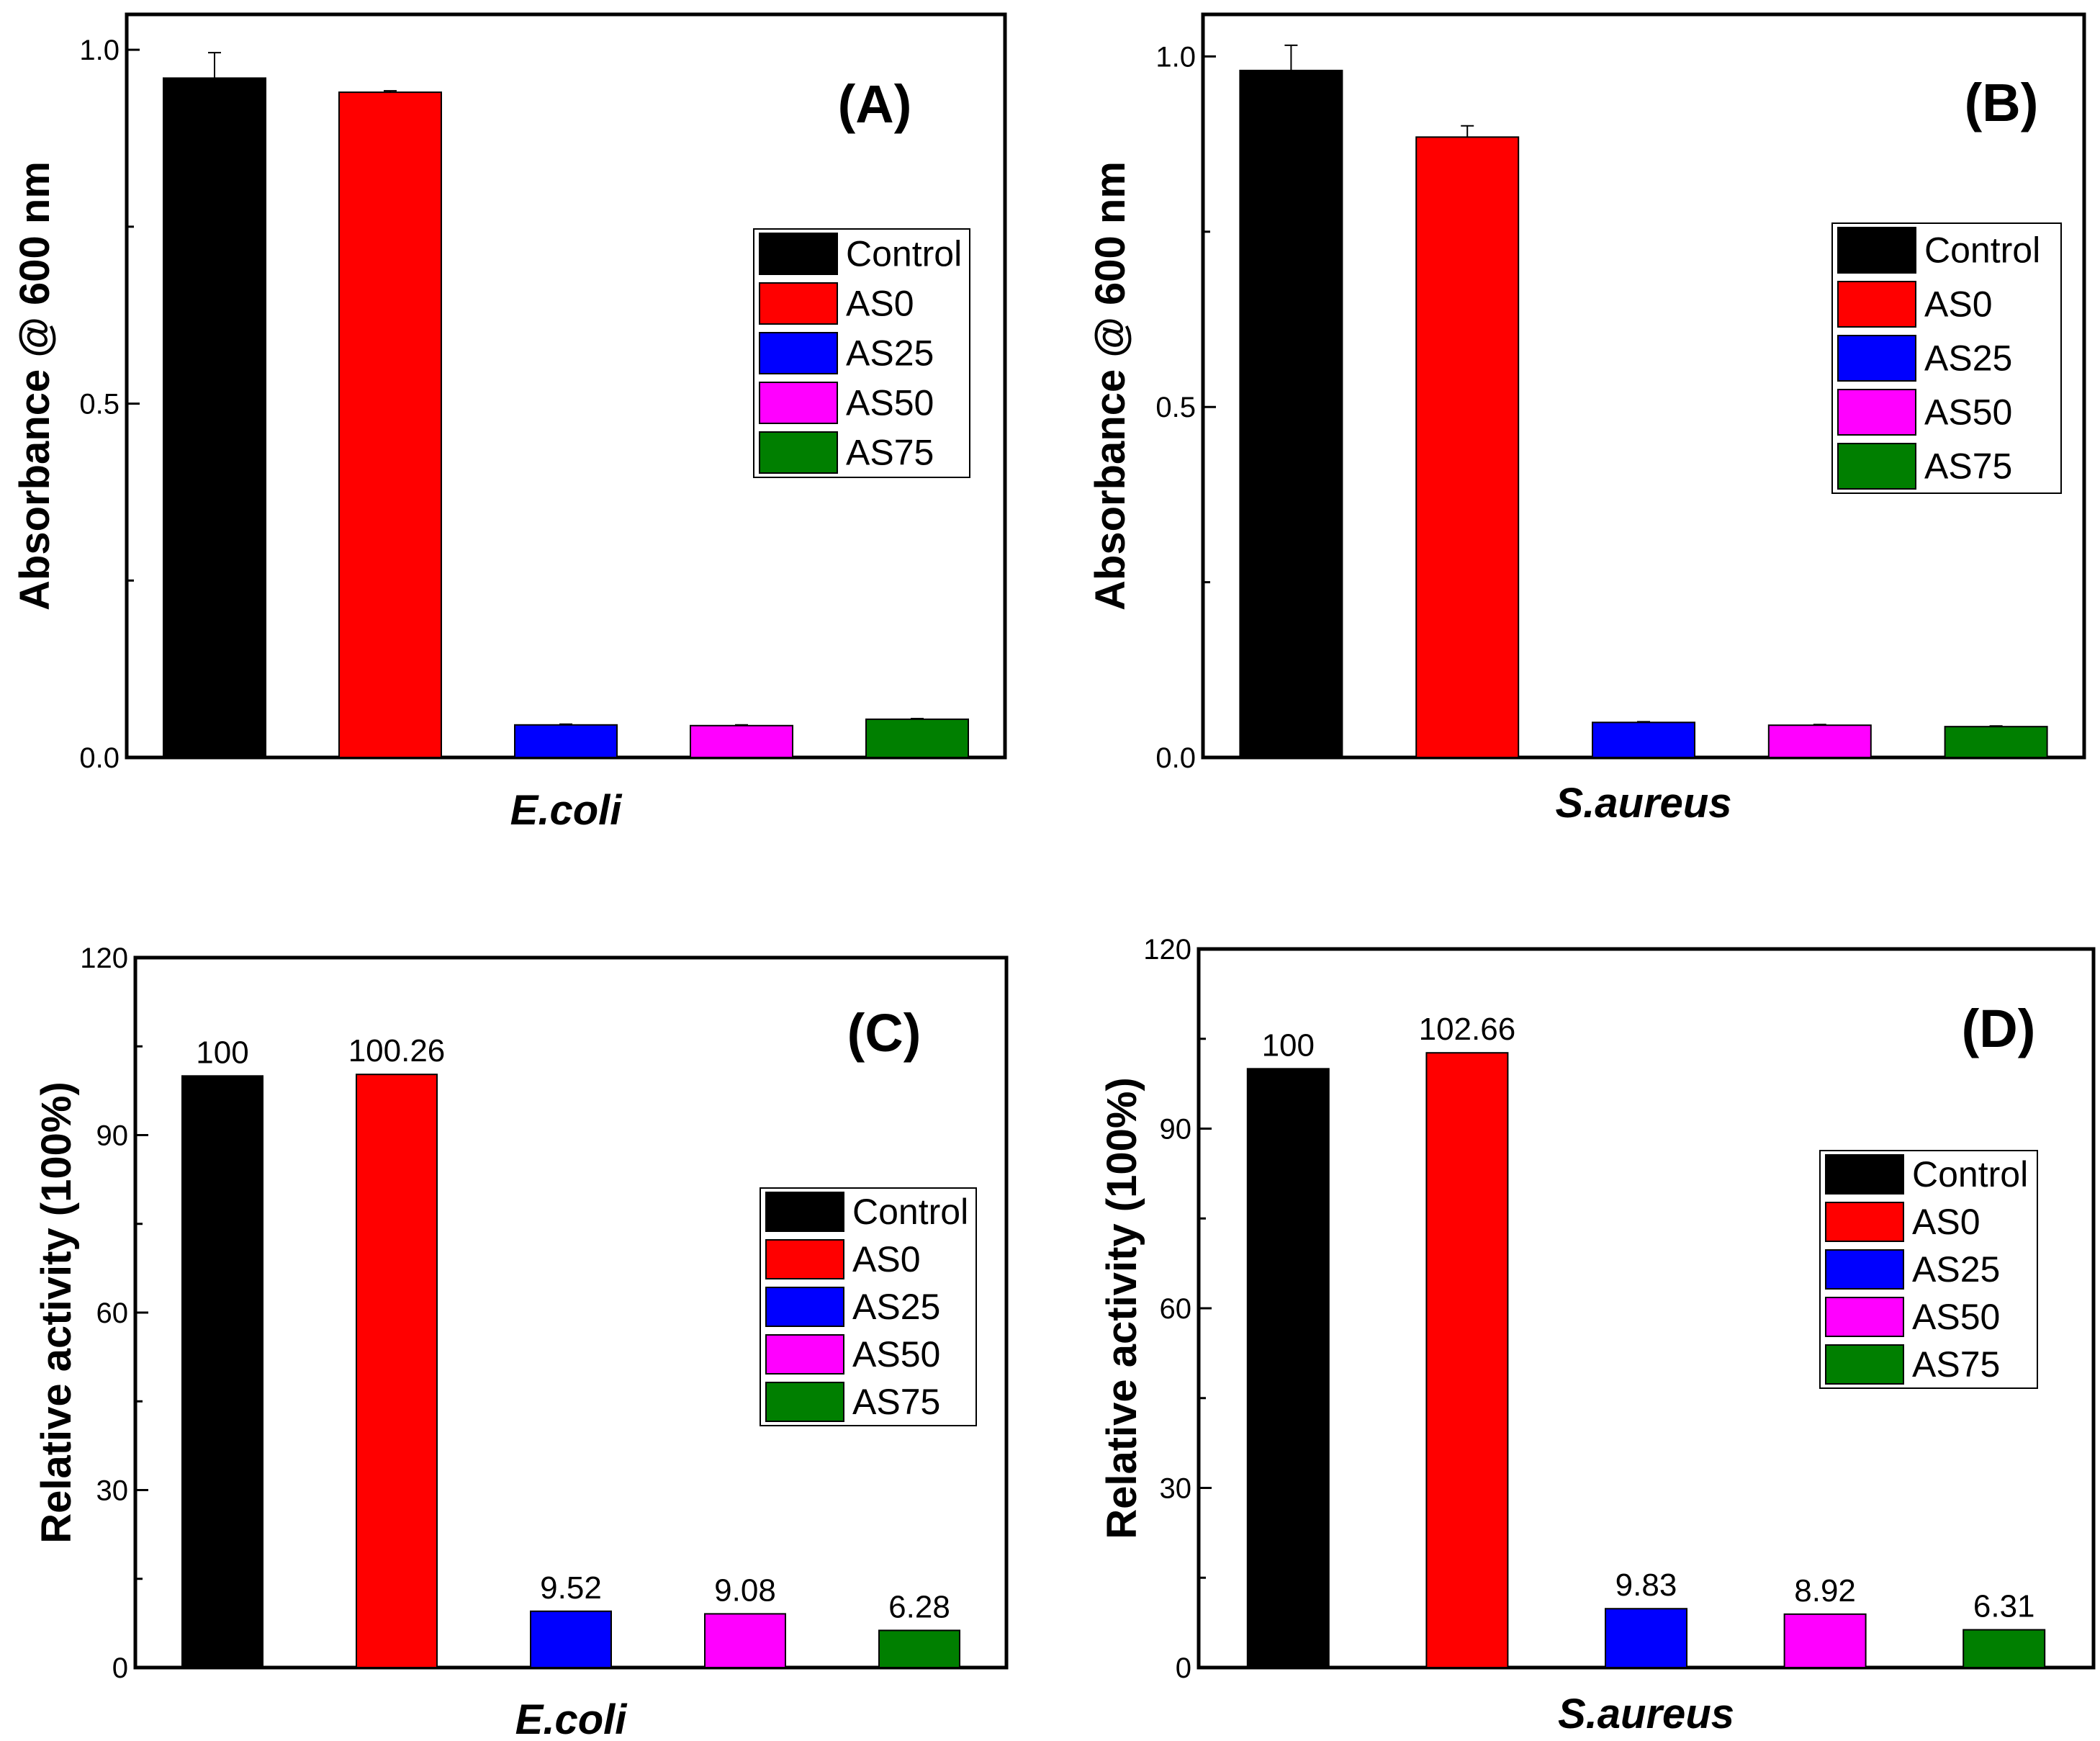 The height and width of the screenshot is (1741, 2100). What do you see at coordinates (2002, 102) in the screenshot?
I see `panel-tag: (B)` at bounding box center [2002, 102].